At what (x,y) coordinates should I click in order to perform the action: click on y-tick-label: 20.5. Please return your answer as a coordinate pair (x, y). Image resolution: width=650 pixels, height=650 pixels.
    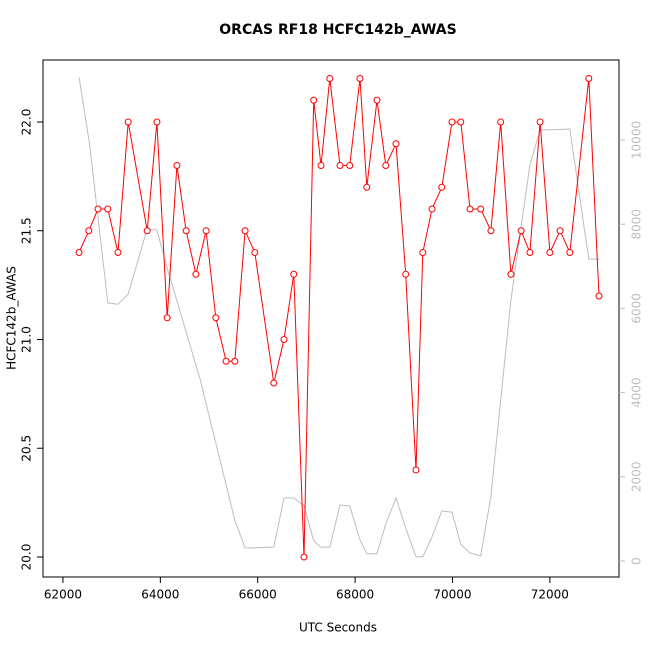
    Looking at the image, I should click on (27, 448).